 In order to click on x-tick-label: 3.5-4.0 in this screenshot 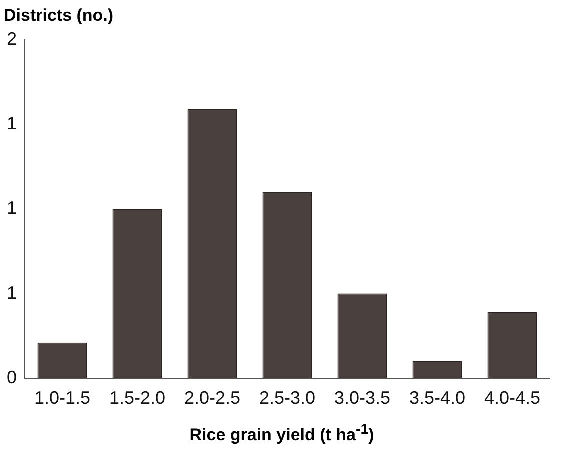, I will do `click(437, 398)`.